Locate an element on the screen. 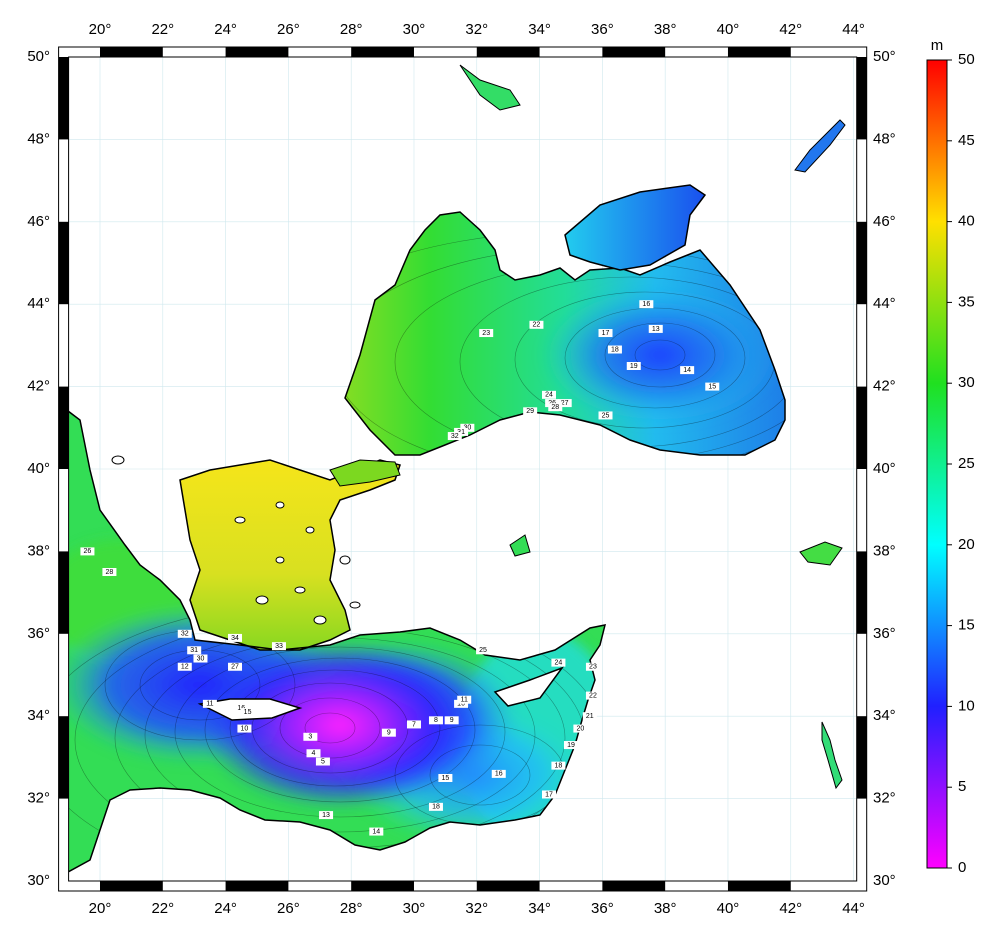  contour-label: 12 is located at coordinates (185, 667).